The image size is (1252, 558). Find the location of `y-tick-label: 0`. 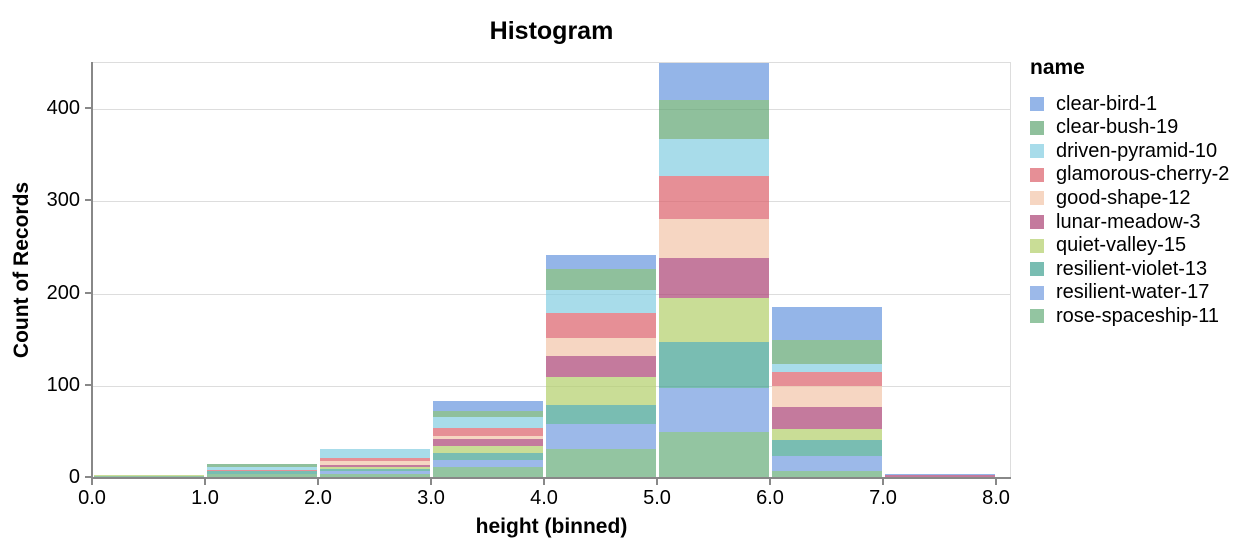

y-tick-label: 0 is located at coordinates (74, 477).